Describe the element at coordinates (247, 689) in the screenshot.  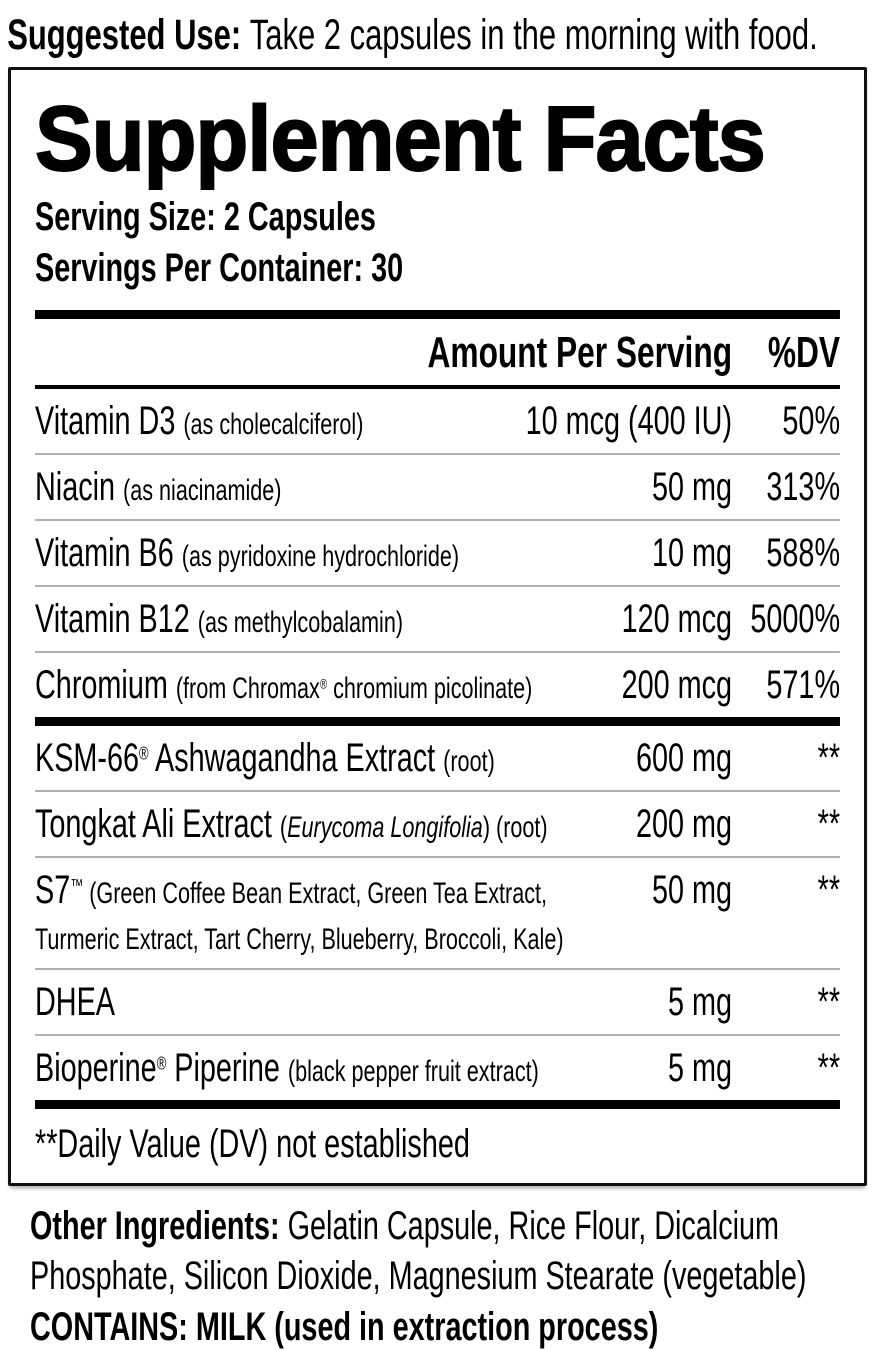
I see `text-segment: (from Chromax` at that location.